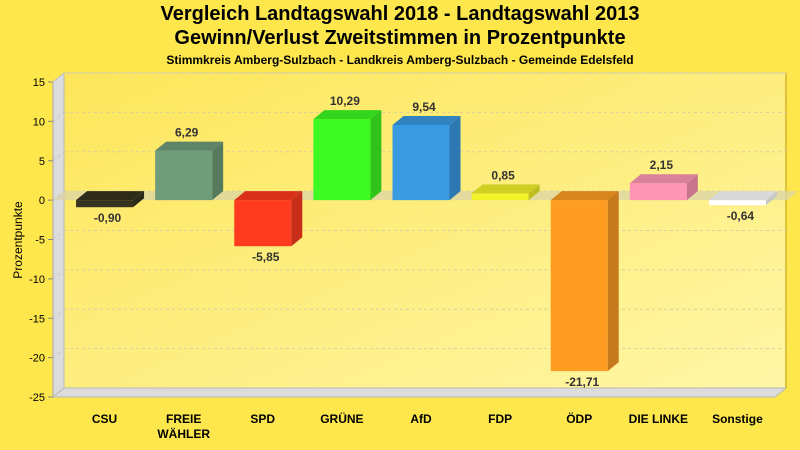 Image resolution: width=800 pixels, height=450 pixels. Describe the element at coordinates (579, 418) in the screenshot. I see `x-tick-label: ÖDP` at that location.